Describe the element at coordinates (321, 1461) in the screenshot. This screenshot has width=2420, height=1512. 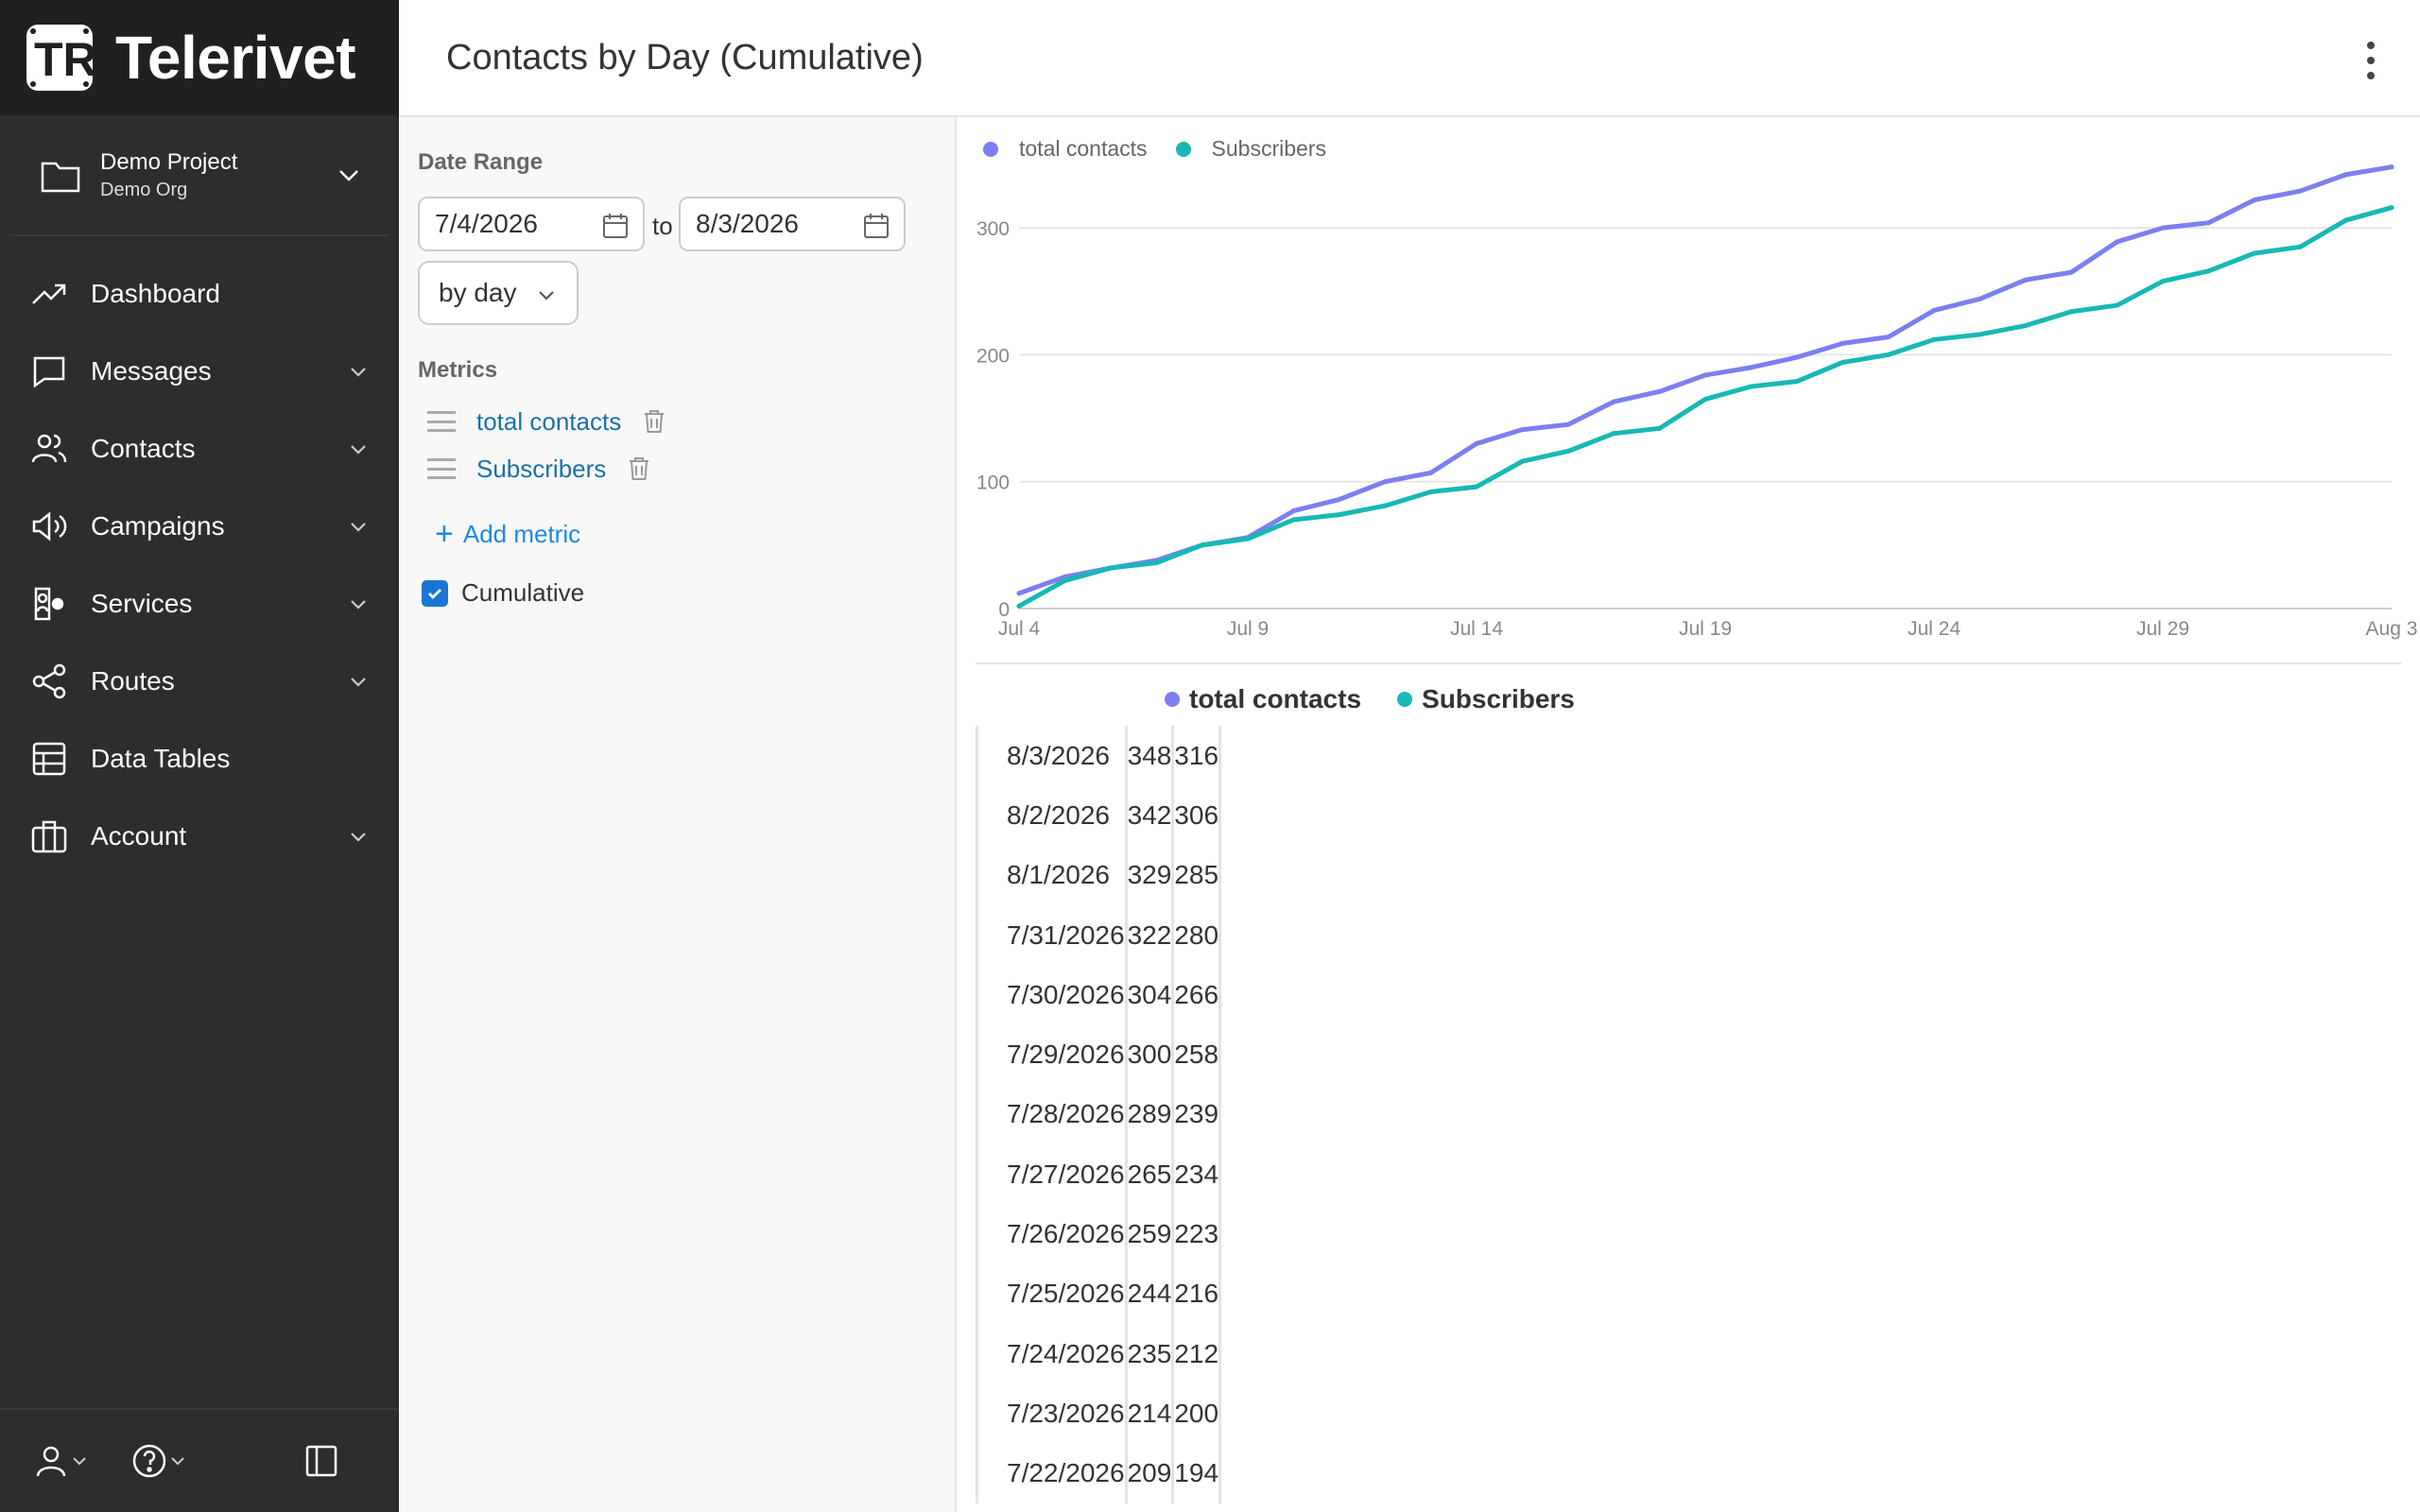
I see `toggle-sidebar-button` at that location.